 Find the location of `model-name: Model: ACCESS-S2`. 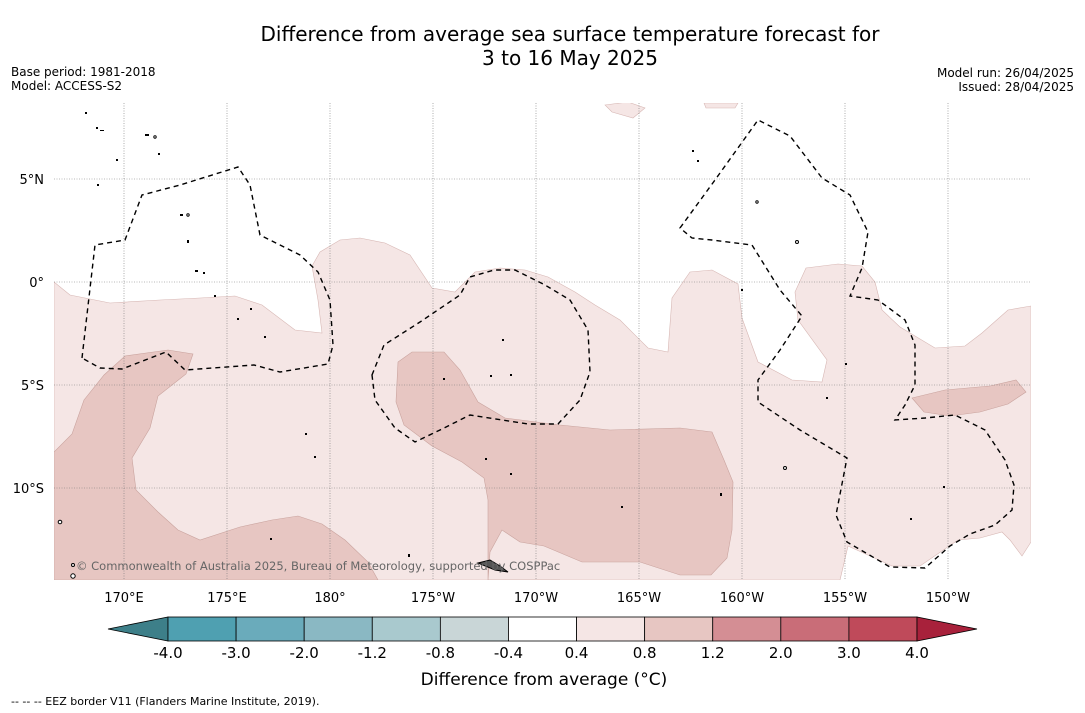

model-name: Model: ACCESS-S2 is located at coordinates (67, 86).